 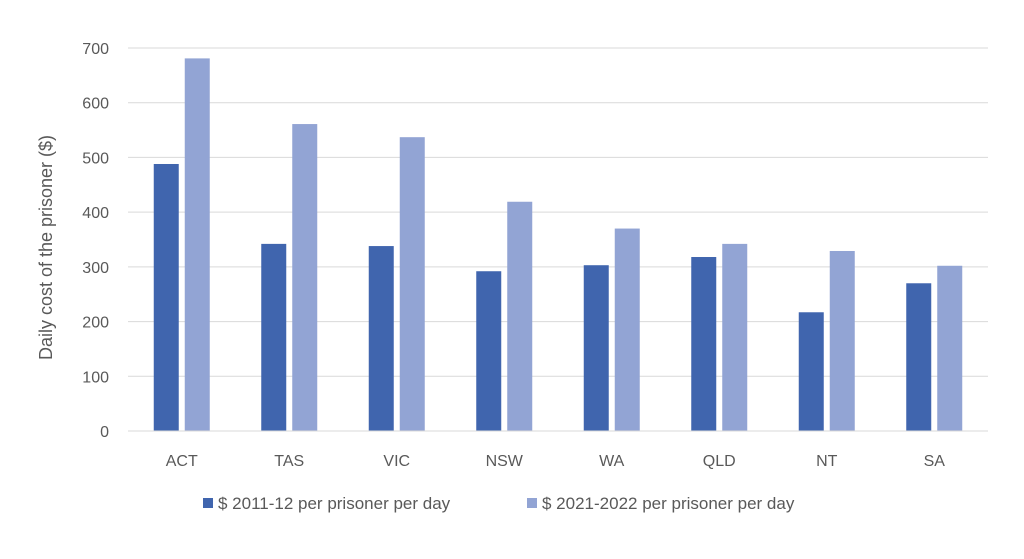 What do you see at coordinates (827, 461) in the screenshot?
I see `x-tick-label: NT` at bounding box center [827, 461].